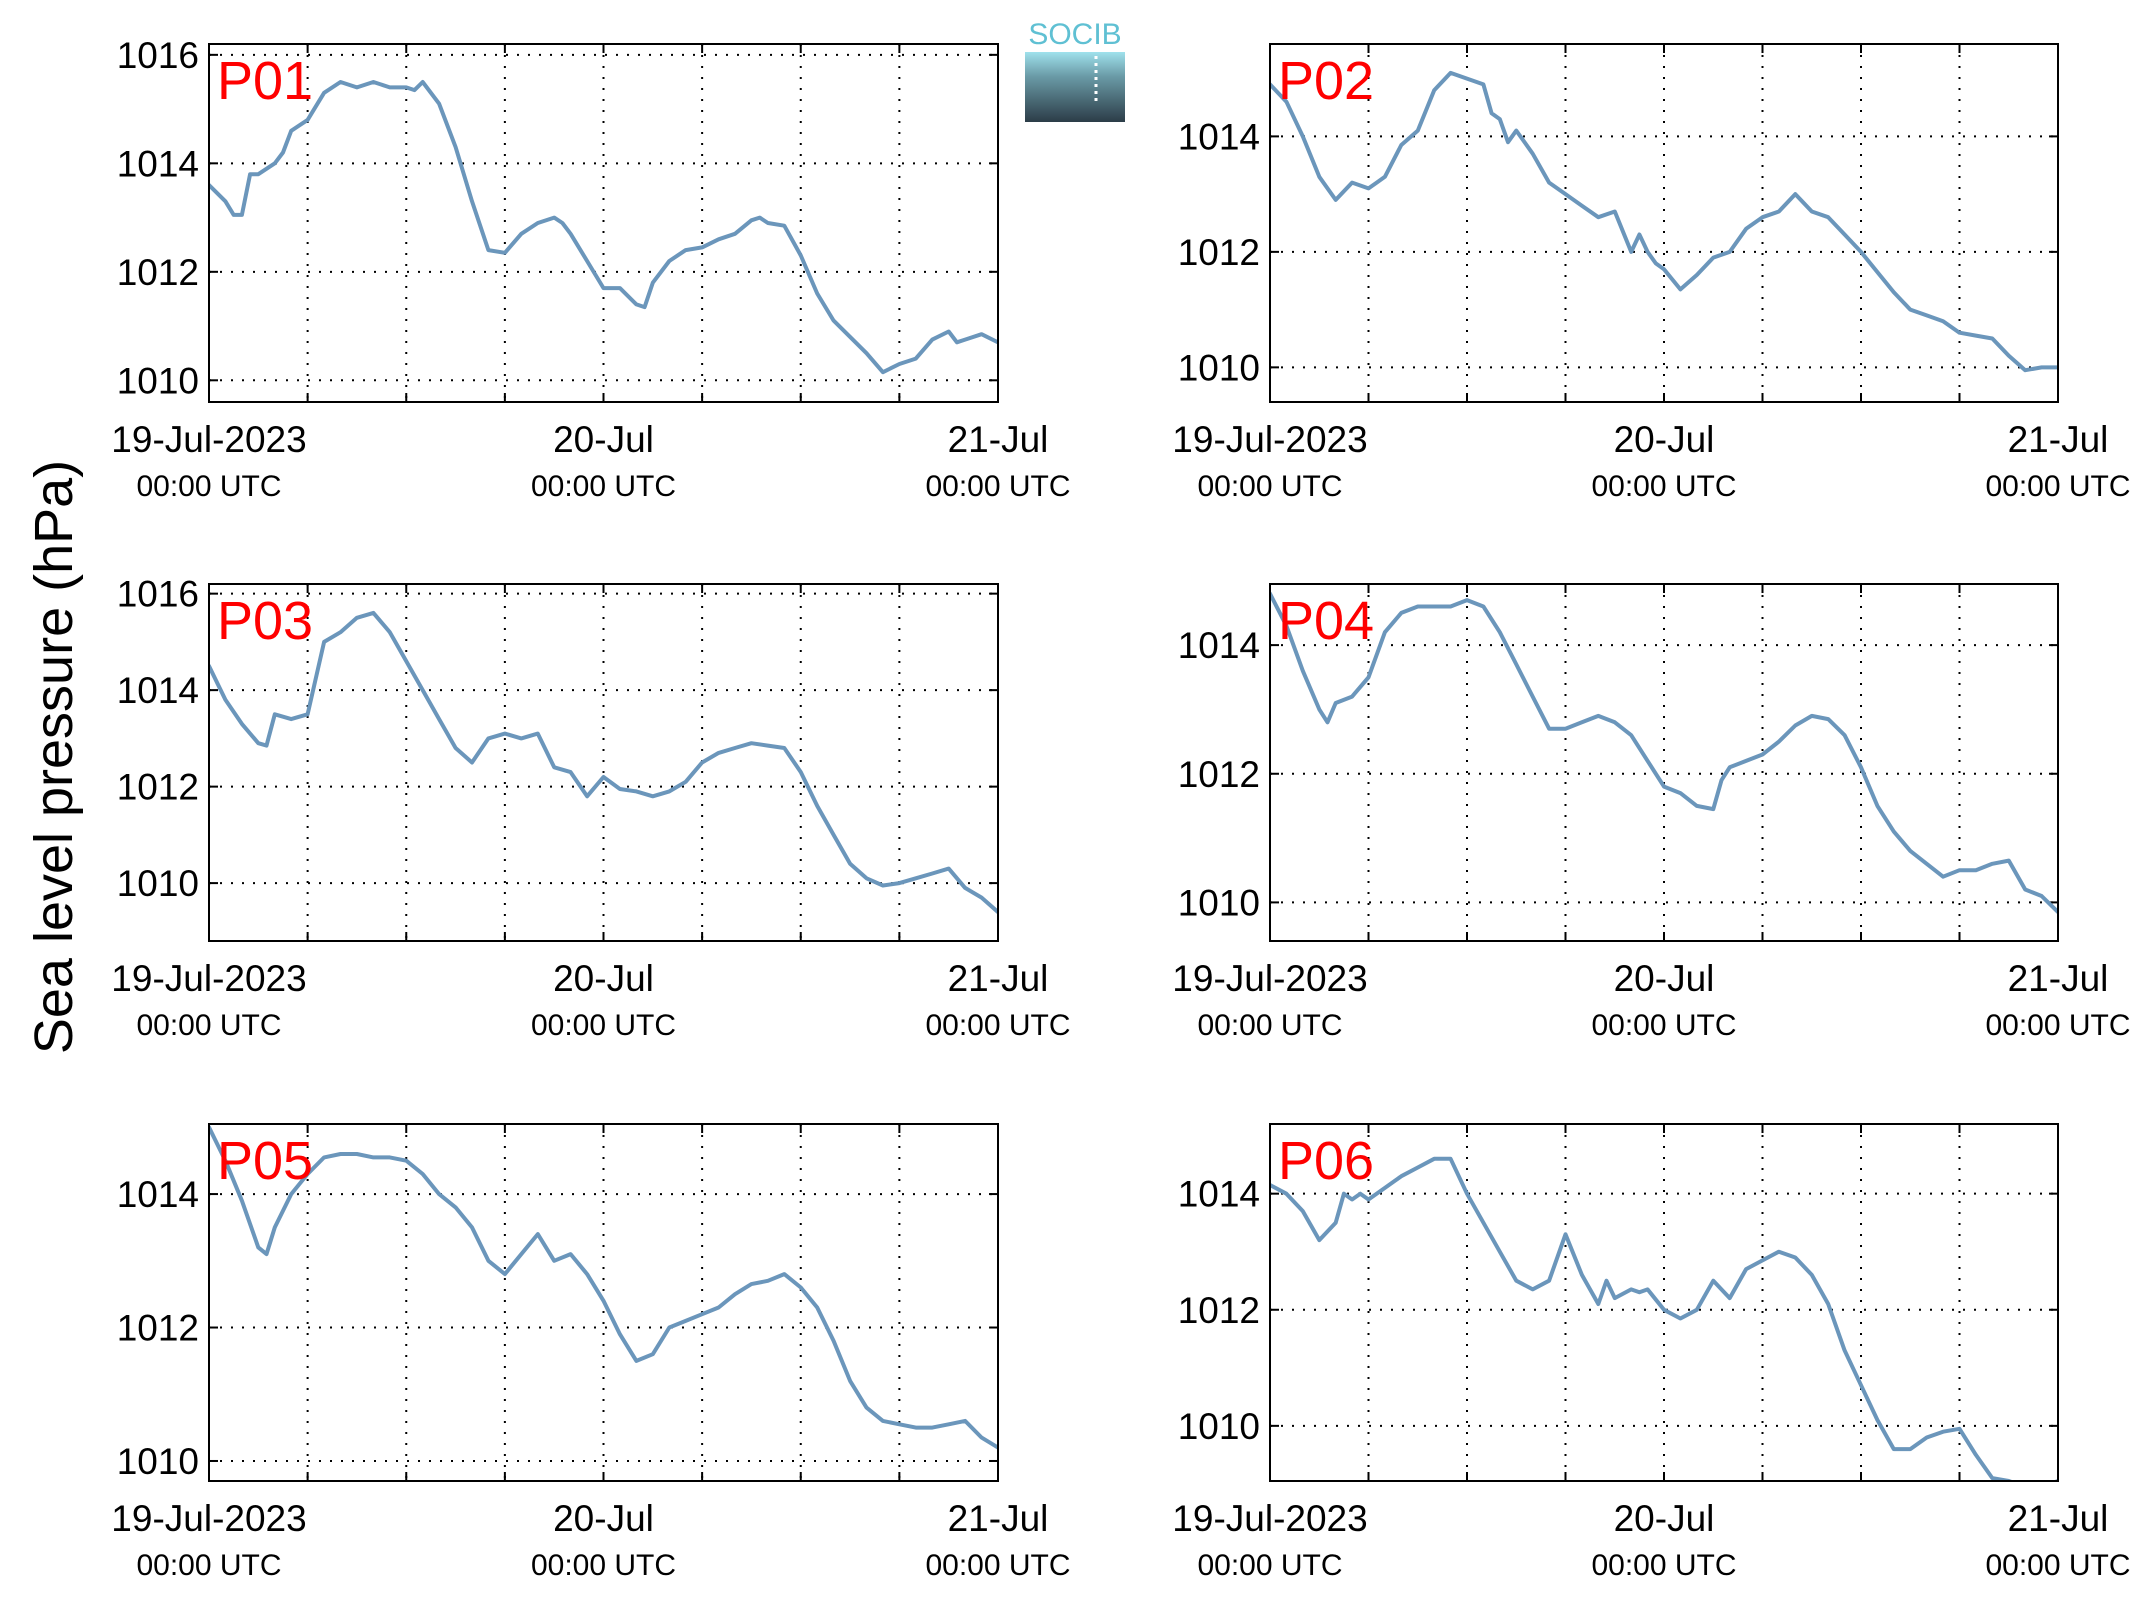 This screenshot has height=1608, width=2142. Describe the element at coordinates (1326, 1161) in the screenshot. I see `panel-label: P06` at that location.